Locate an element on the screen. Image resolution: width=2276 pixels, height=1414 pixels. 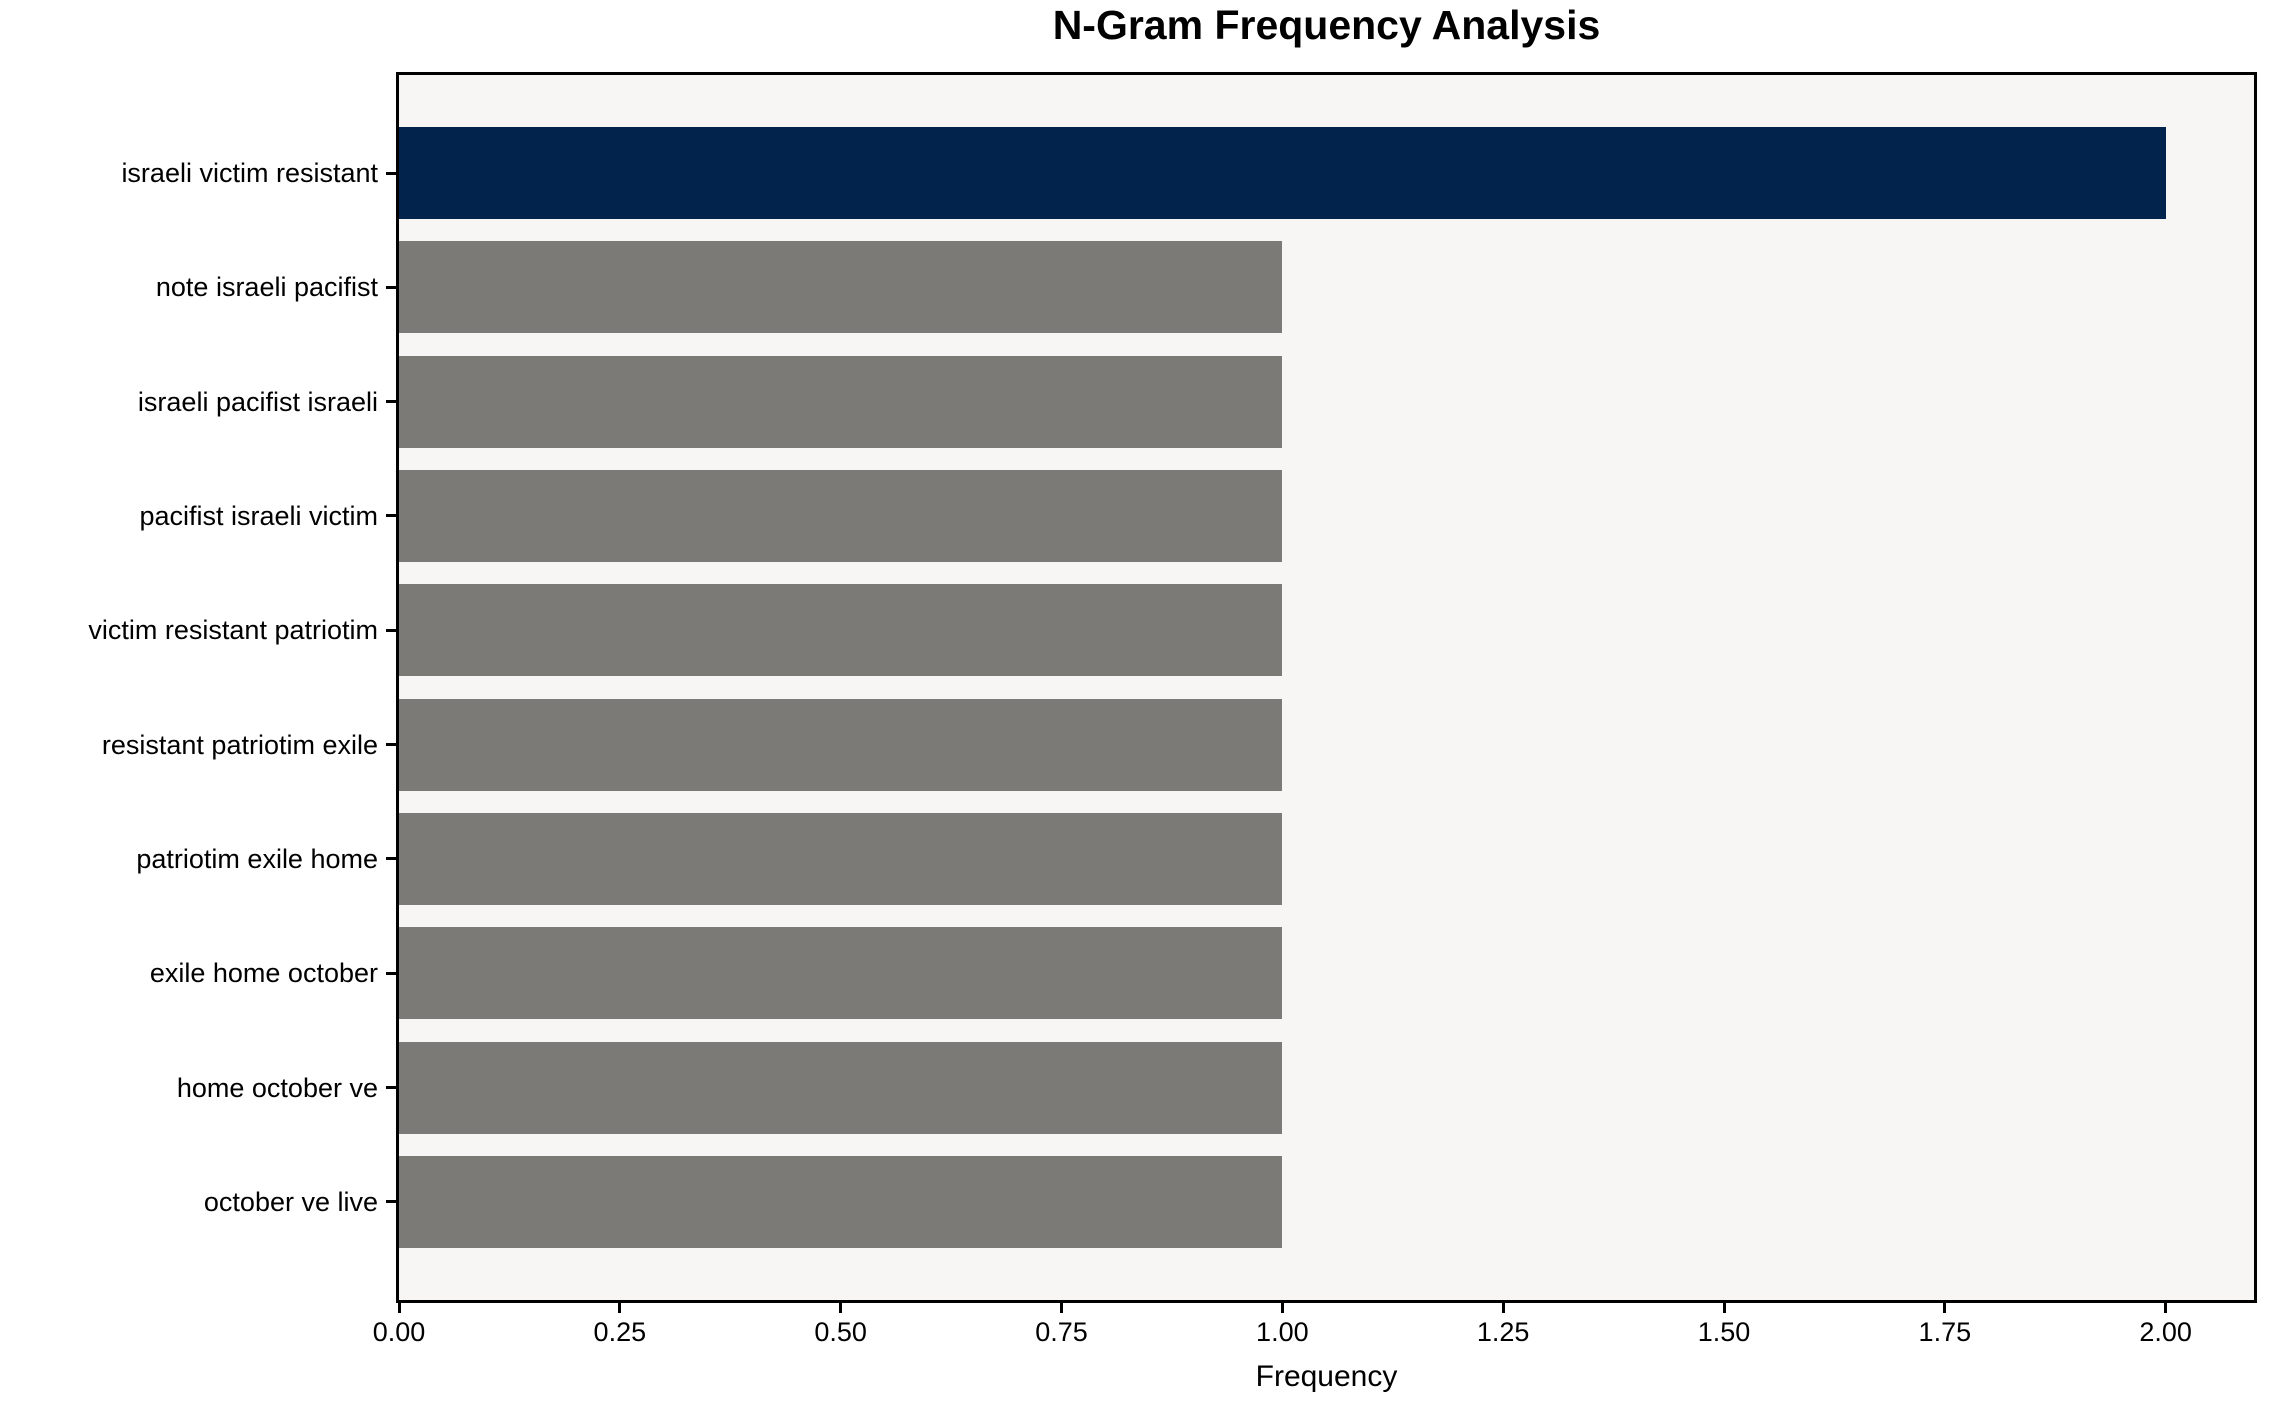
bar-exile-home-october is located at coordinates (841, 973).